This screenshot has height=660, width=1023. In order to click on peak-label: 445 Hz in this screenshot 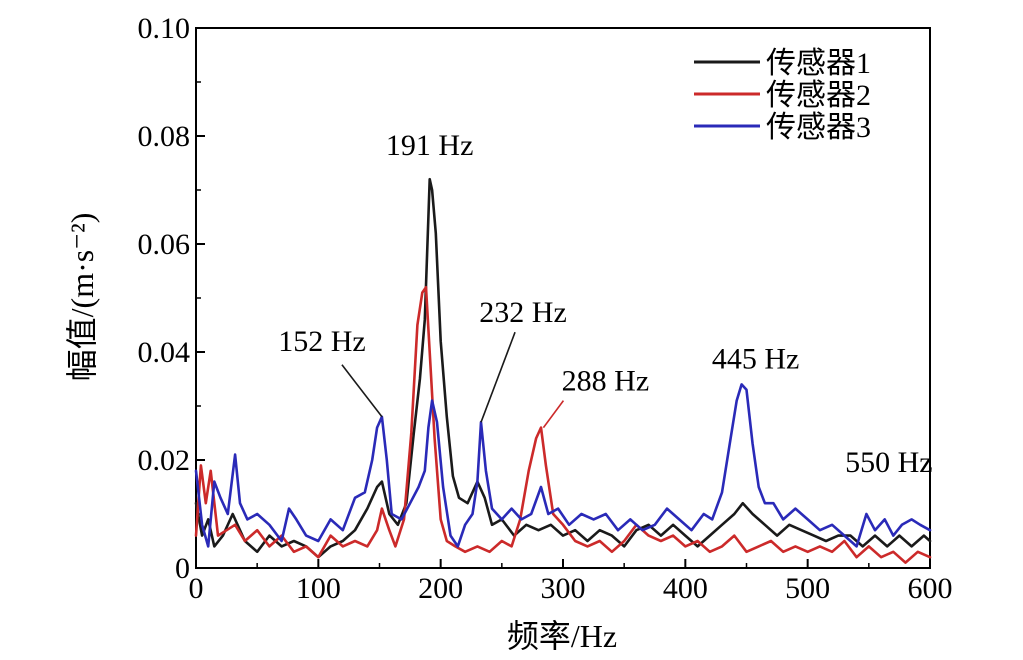, I will do `click(755, 358)`.